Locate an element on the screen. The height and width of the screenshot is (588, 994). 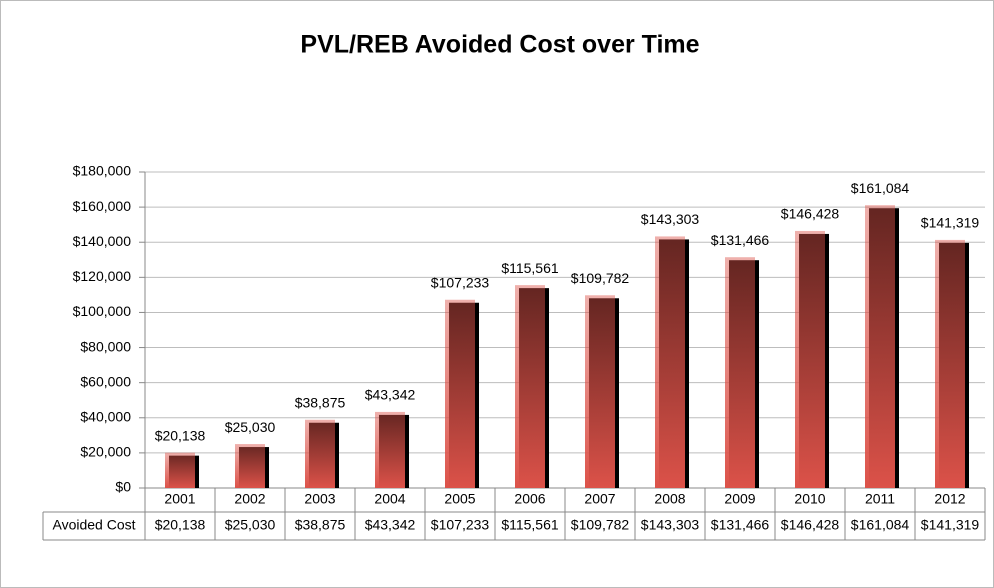
x-tick-label: 2008 is located at coordinates (669, 499).